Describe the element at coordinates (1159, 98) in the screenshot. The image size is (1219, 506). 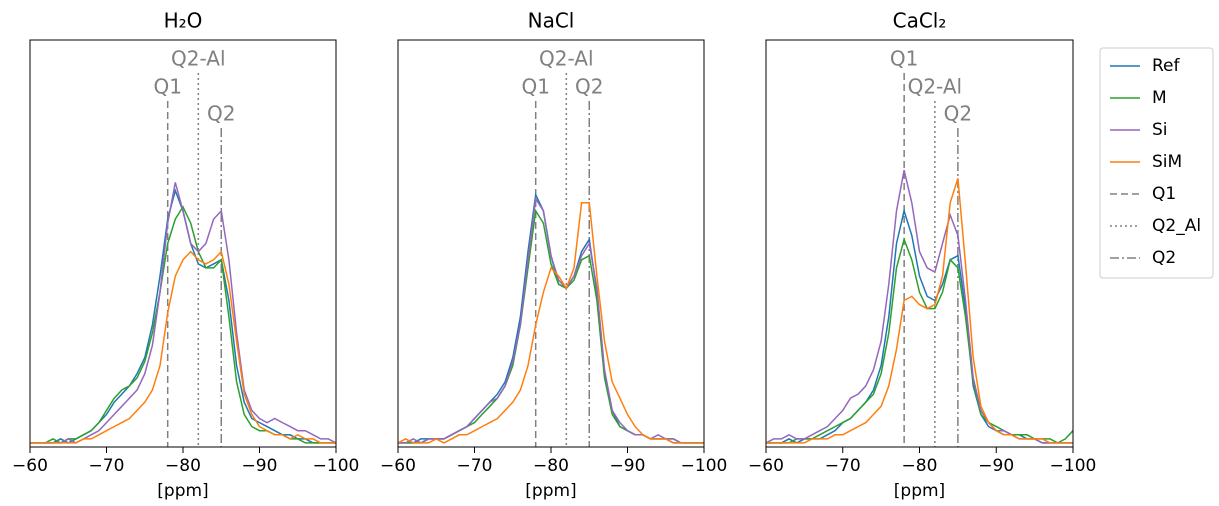
I see `legend-label: M` at that location.